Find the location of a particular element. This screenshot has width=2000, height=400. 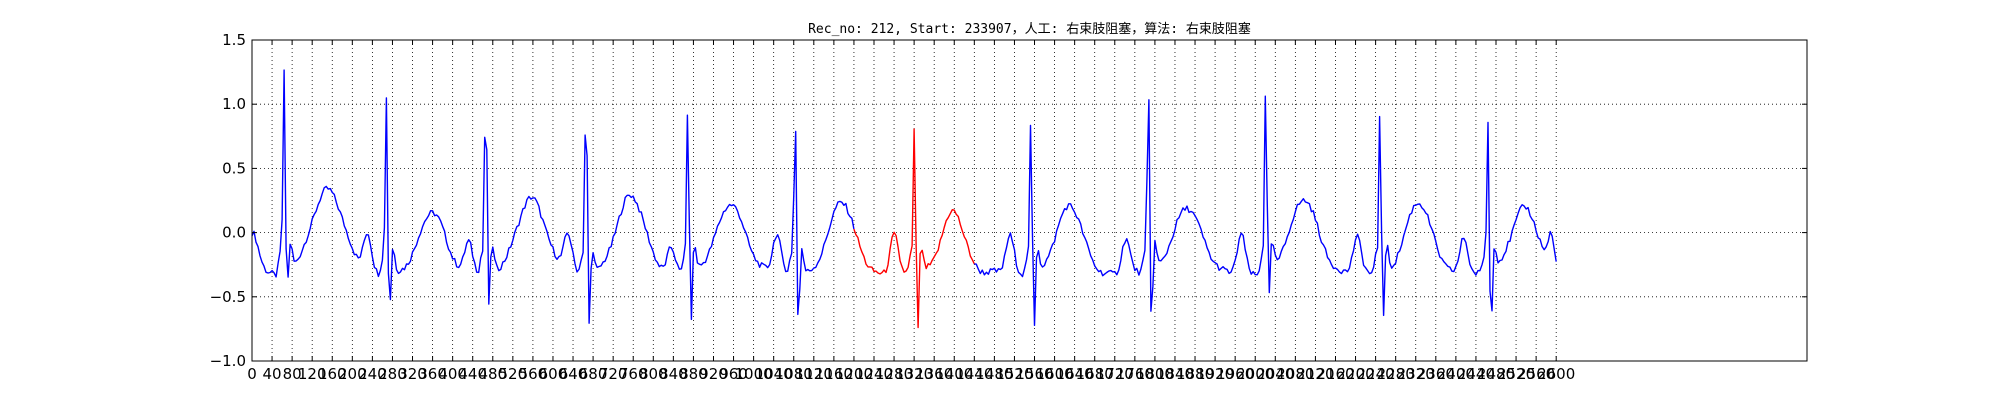

x-tick-label: 1880 is located at coordinates (1195, 374).